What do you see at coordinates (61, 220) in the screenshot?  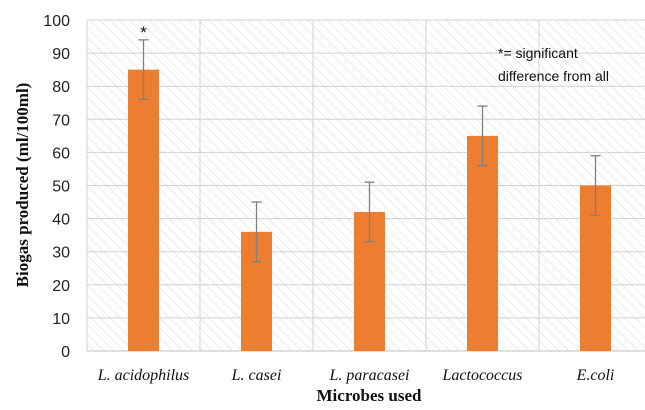 I see `y-tick-label: 40` at bounding box center [61, 220].